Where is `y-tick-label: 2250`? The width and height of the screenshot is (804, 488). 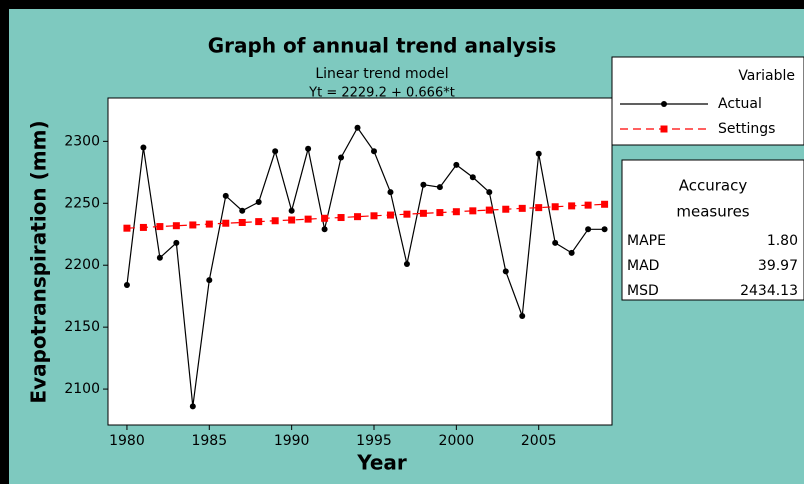
y-tick-label: 2250 is located at coordinates (82, 203).